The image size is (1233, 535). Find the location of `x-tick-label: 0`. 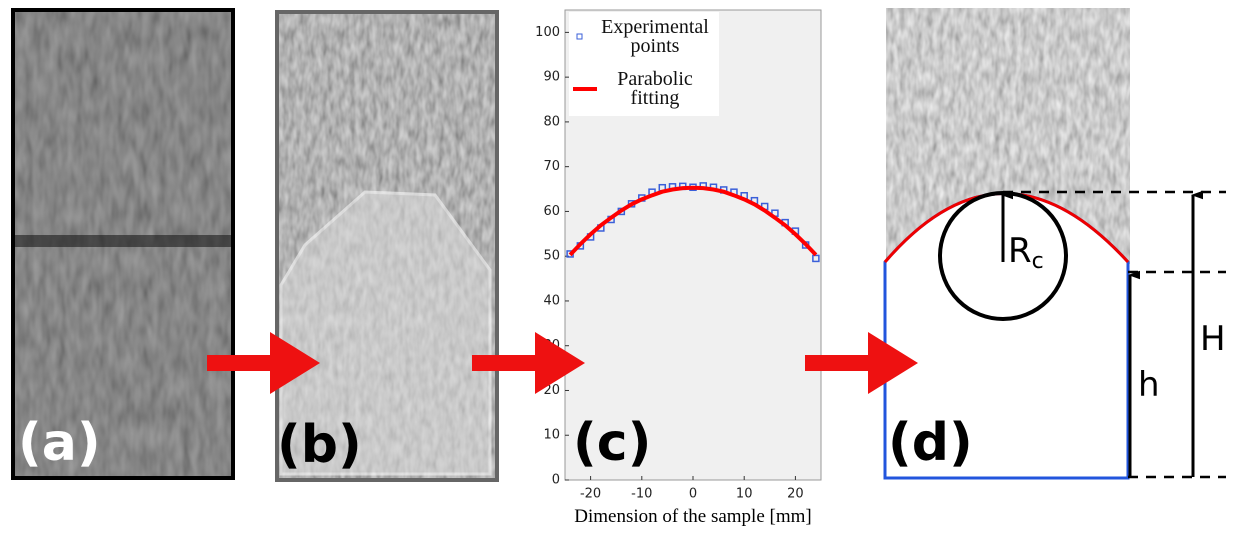

x-tick-label: 0 is located at coordinates (693, 494).